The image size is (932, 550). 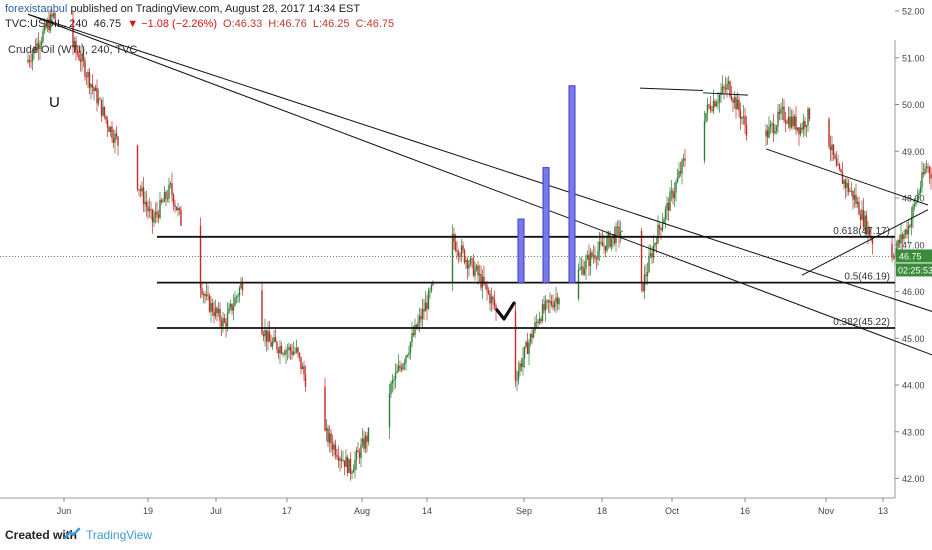 What do you see at coordinates (427, 511) in the screenshot?
I see `x-tick-label: 14` at bounding box center [427, 511].